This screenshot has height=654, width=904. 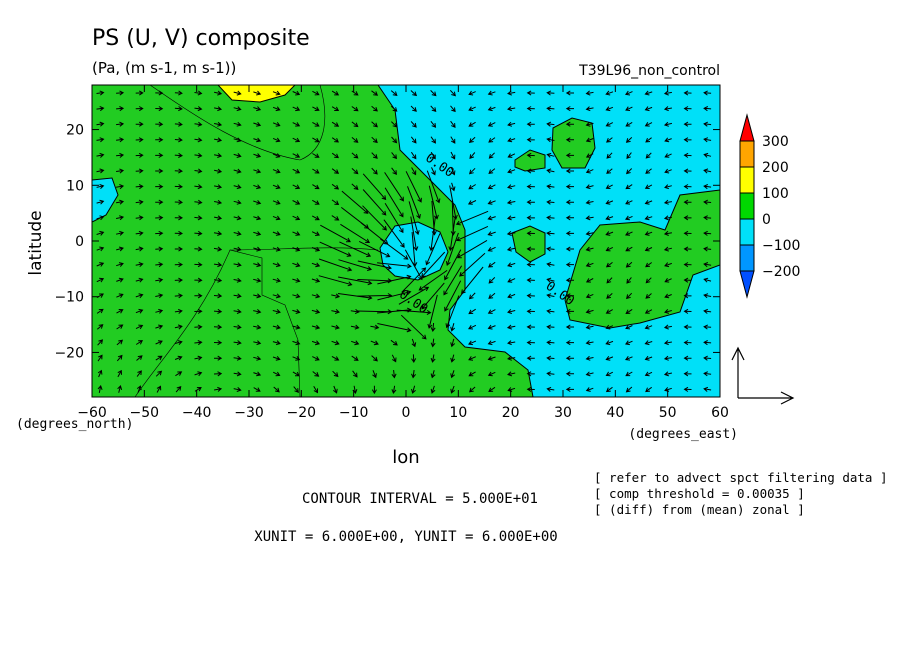 I want to click on colorbar-swatch, so click(x=747, y=206).